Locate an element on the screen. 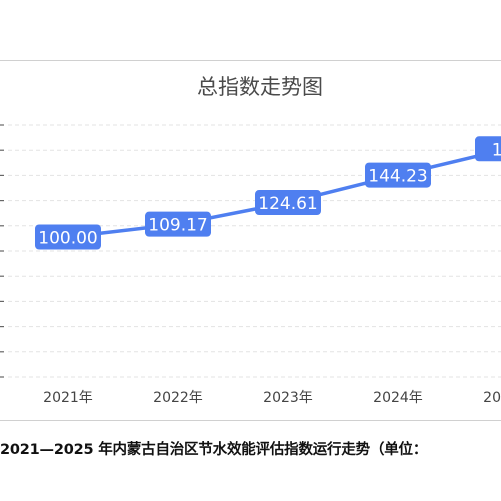  chart-bottom-border is located at coordinates (250, 420).